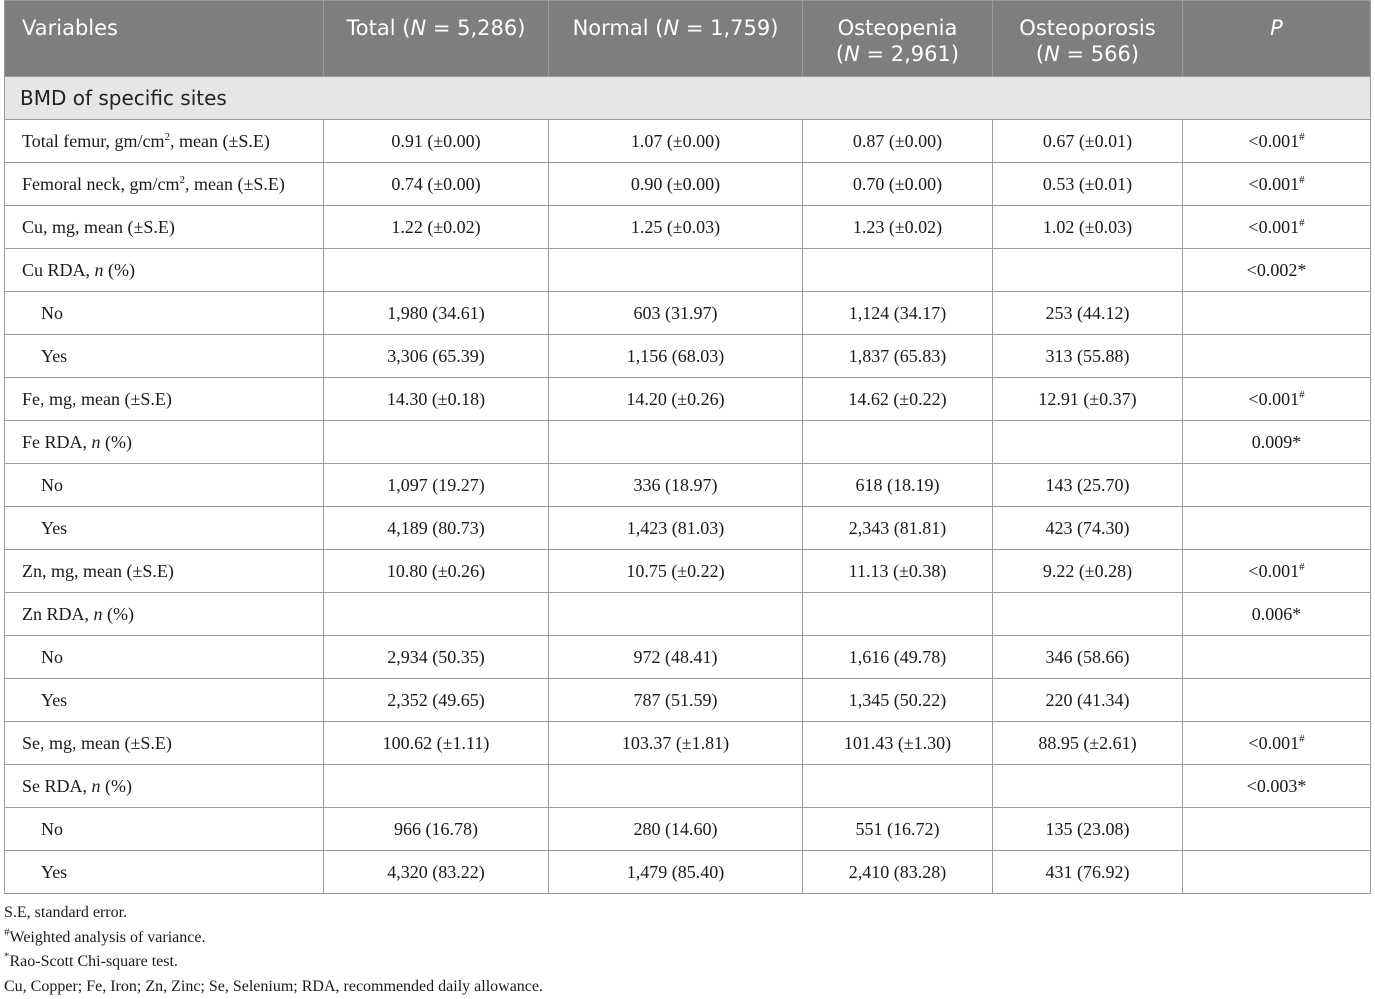 The width and height of the screenshot is (1375, 999). I want to click on cell-osteopenia: 1,345 (50.22), so click(897, 700).